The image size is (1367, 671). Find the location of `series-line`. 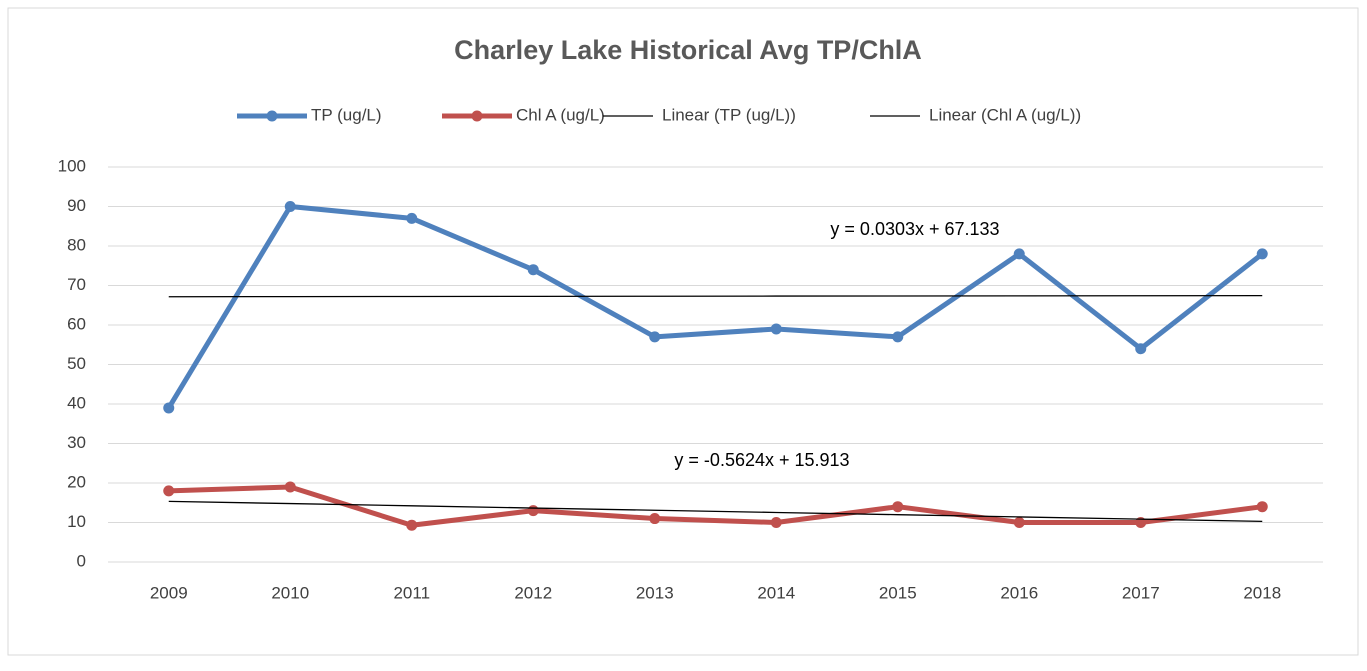

series-line is located at coordinates (715, 506).